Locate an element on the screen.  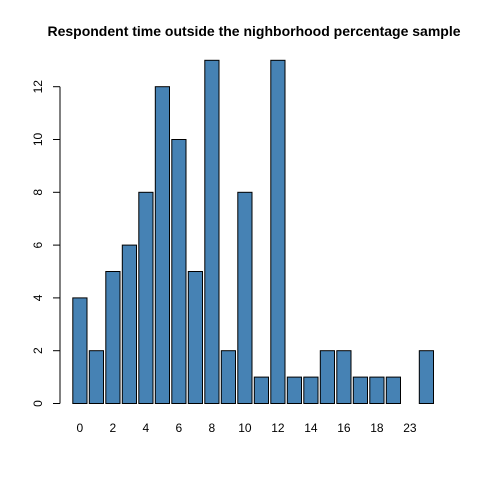
y-tick-label-4: 4 is located at coordinates (38, 297).